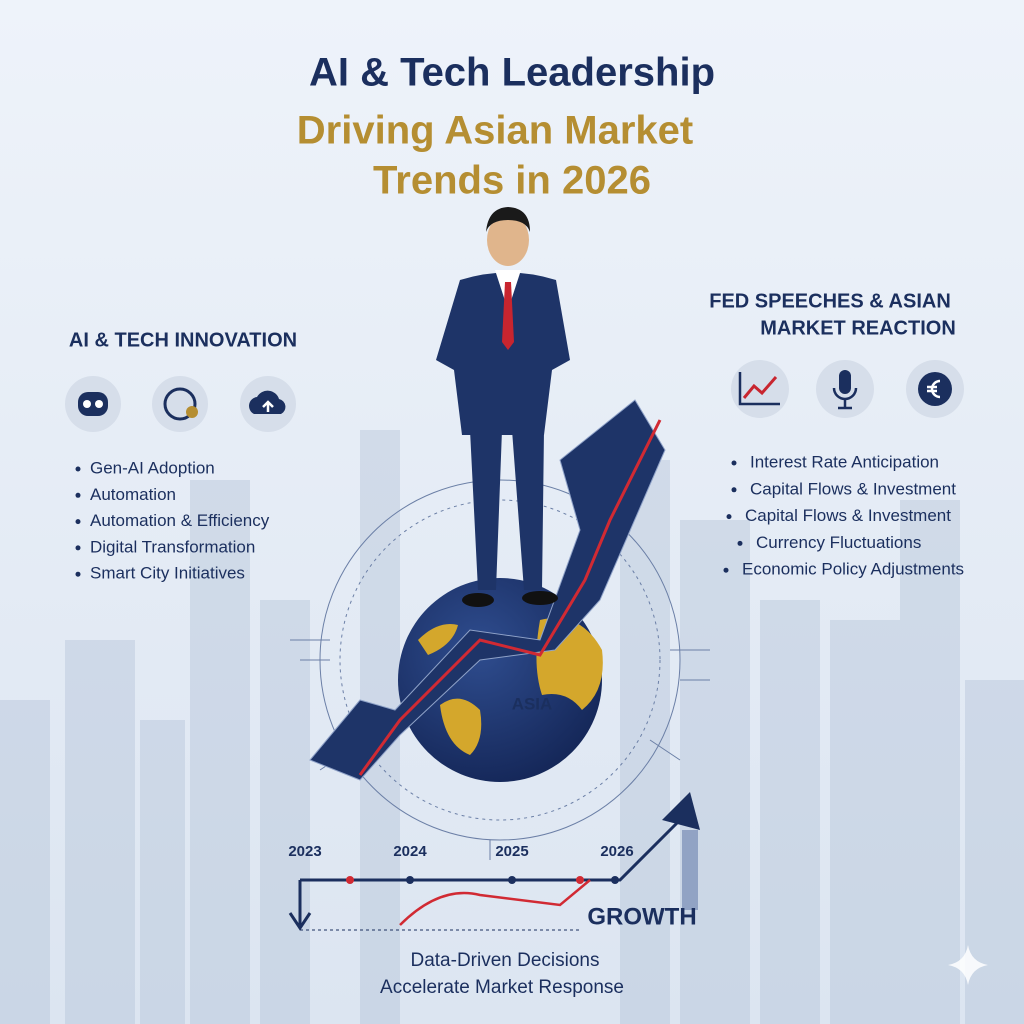  Describe the element at coordinates (853, 569) in the screenshot. I see `right-item: Economic Policy Adjustments` at that location.